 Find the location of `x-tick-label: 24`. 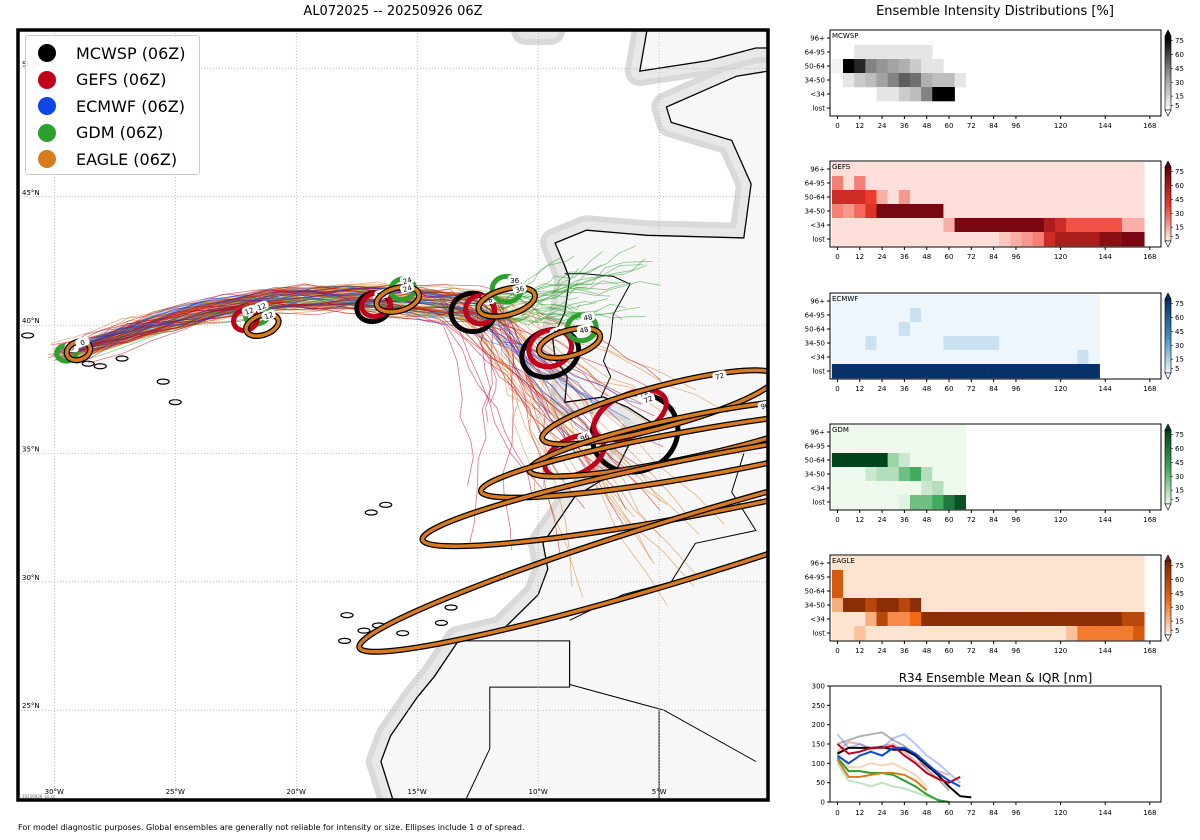

x-tick-label: 24 is located at coordinates (882, 651).